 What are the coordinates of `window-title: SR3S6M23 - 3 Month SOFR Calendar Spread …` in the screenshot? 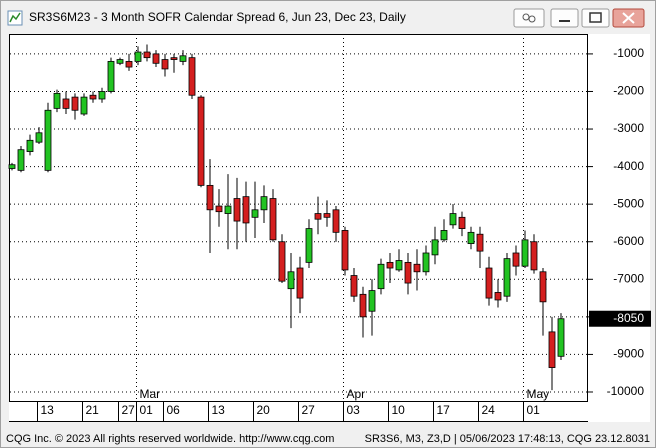 It's located at (217, 17).